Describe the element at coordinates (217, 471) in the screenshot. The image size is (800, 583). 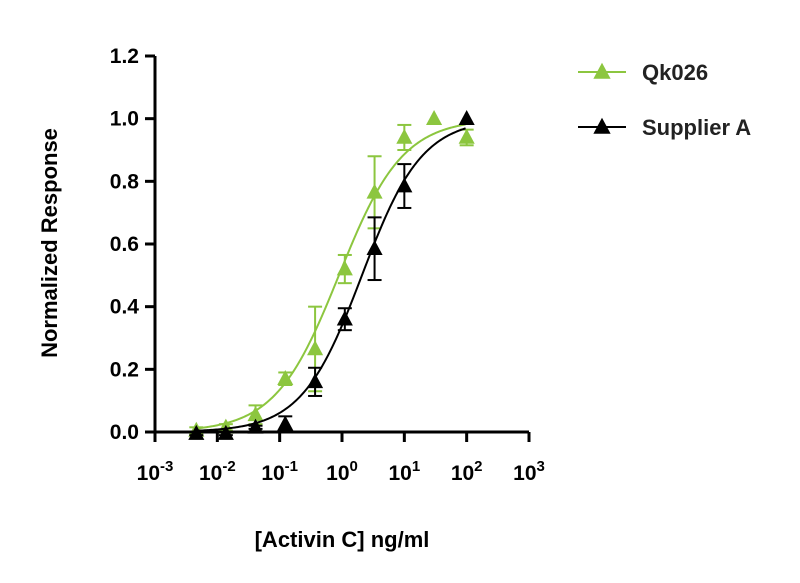
I see `x-tick-label: 10⁻²` at that location.